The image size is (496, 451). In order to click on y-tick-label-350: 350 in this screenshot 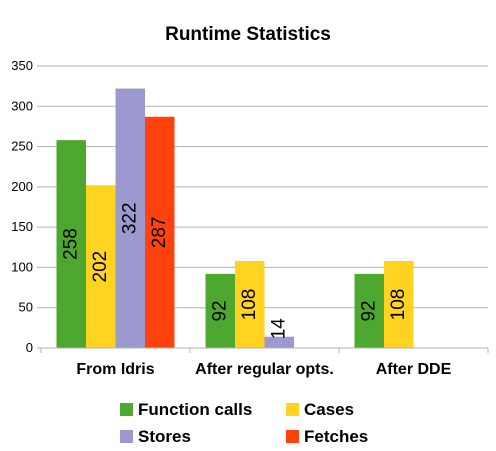, I will do `click(22, 65)`.